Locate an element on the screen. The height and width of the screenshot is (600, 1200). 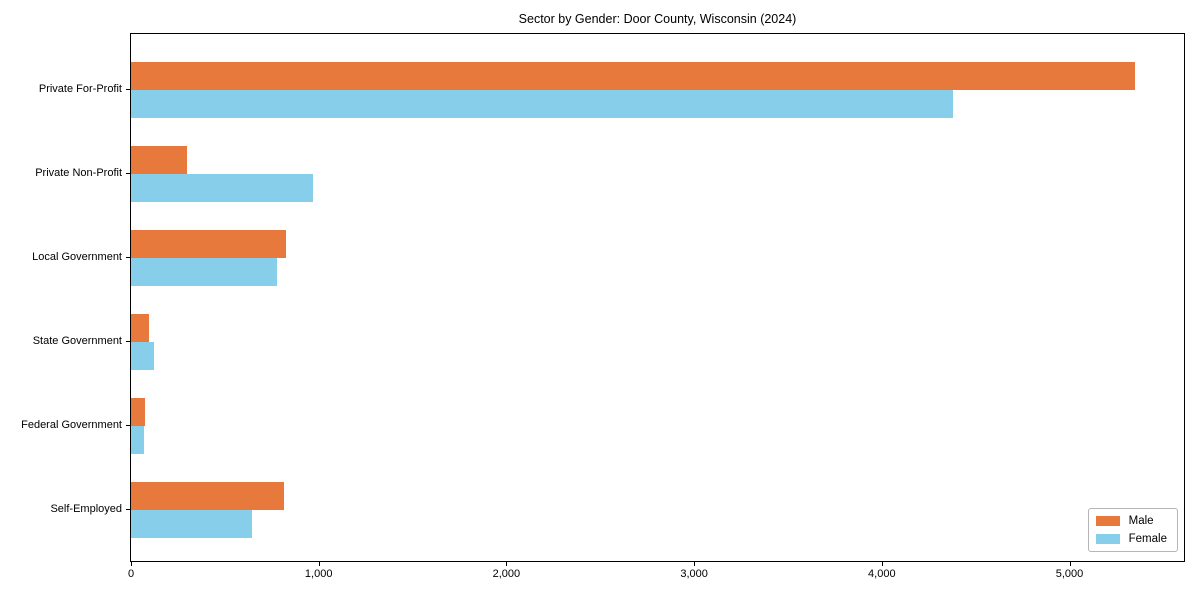
legend-label-male: Male is located at coordinates (1141, 521).